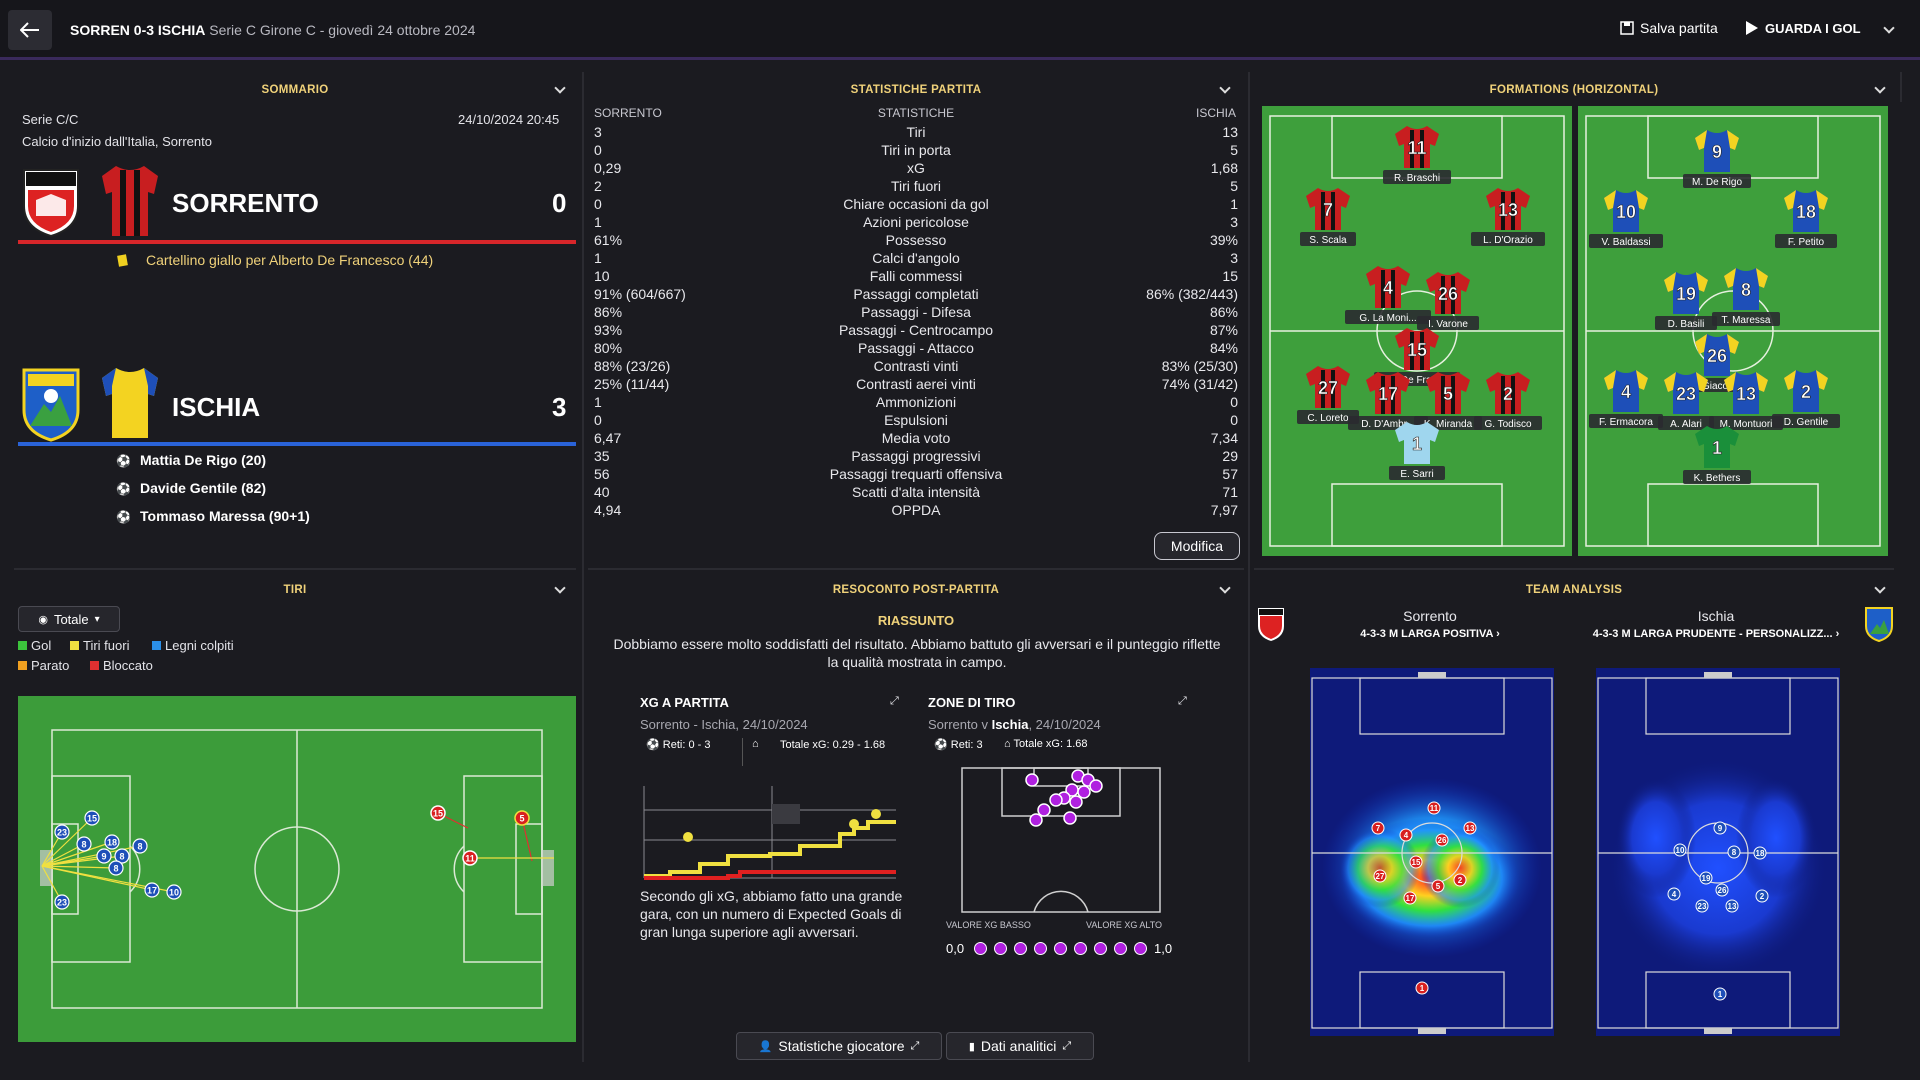 Image resolution: width=1920 pixels, height=1080 pixels. Describe the element at coordinates (1680, 850) in the screenshot. I see `heat-marker: 10` at that location.